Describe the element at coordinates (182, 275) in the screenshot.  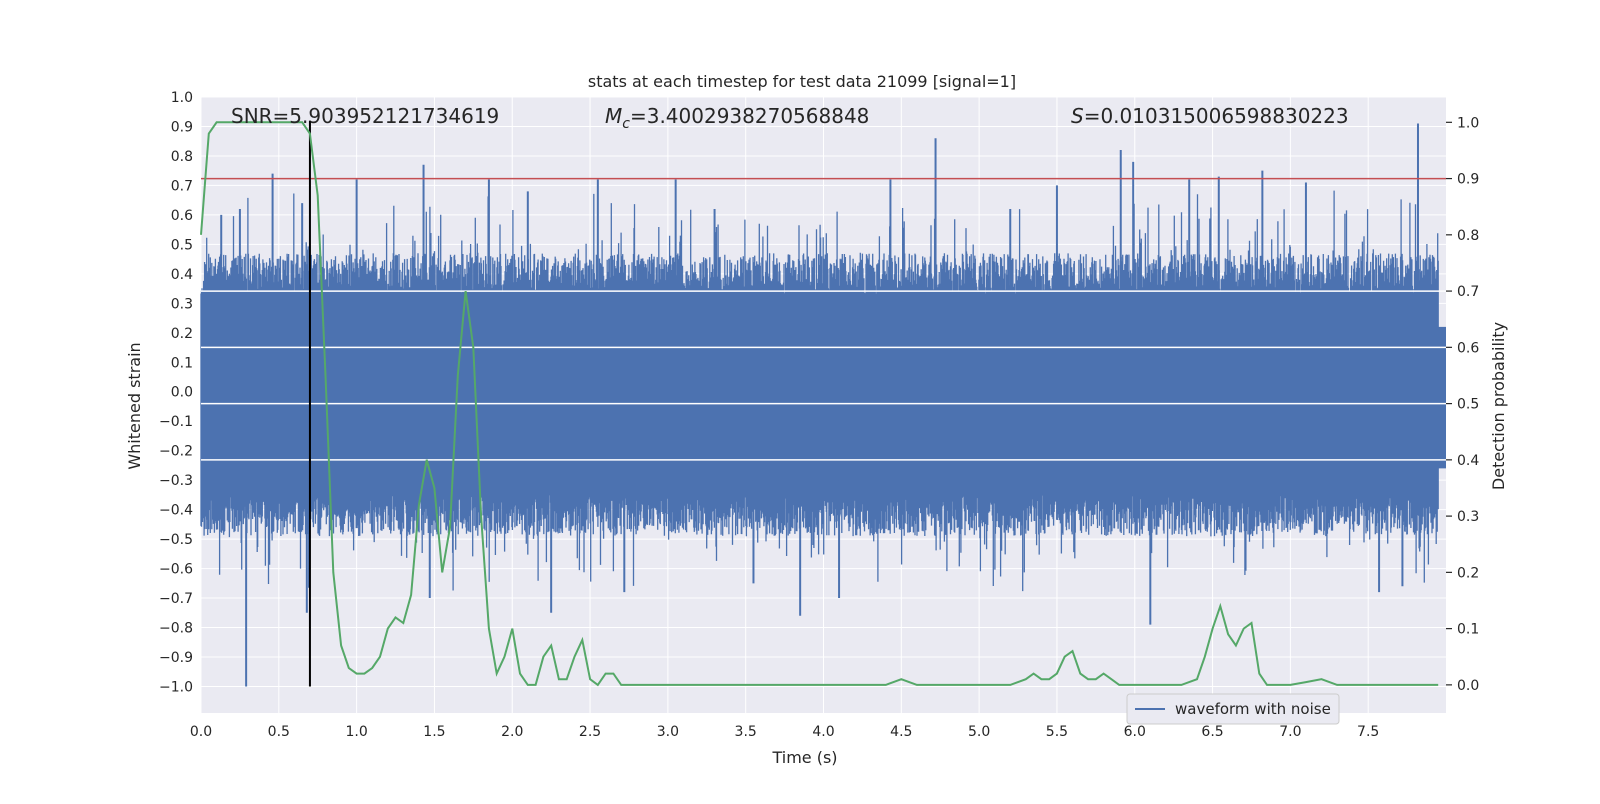
I see `left-y-tick-label: 0.4` at that location.